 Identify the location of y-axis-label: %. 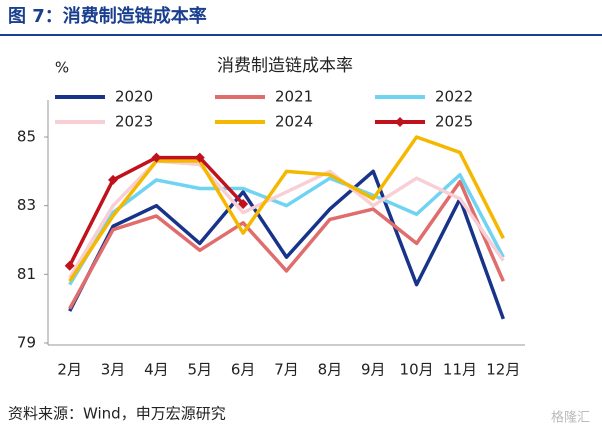
(62, 68).